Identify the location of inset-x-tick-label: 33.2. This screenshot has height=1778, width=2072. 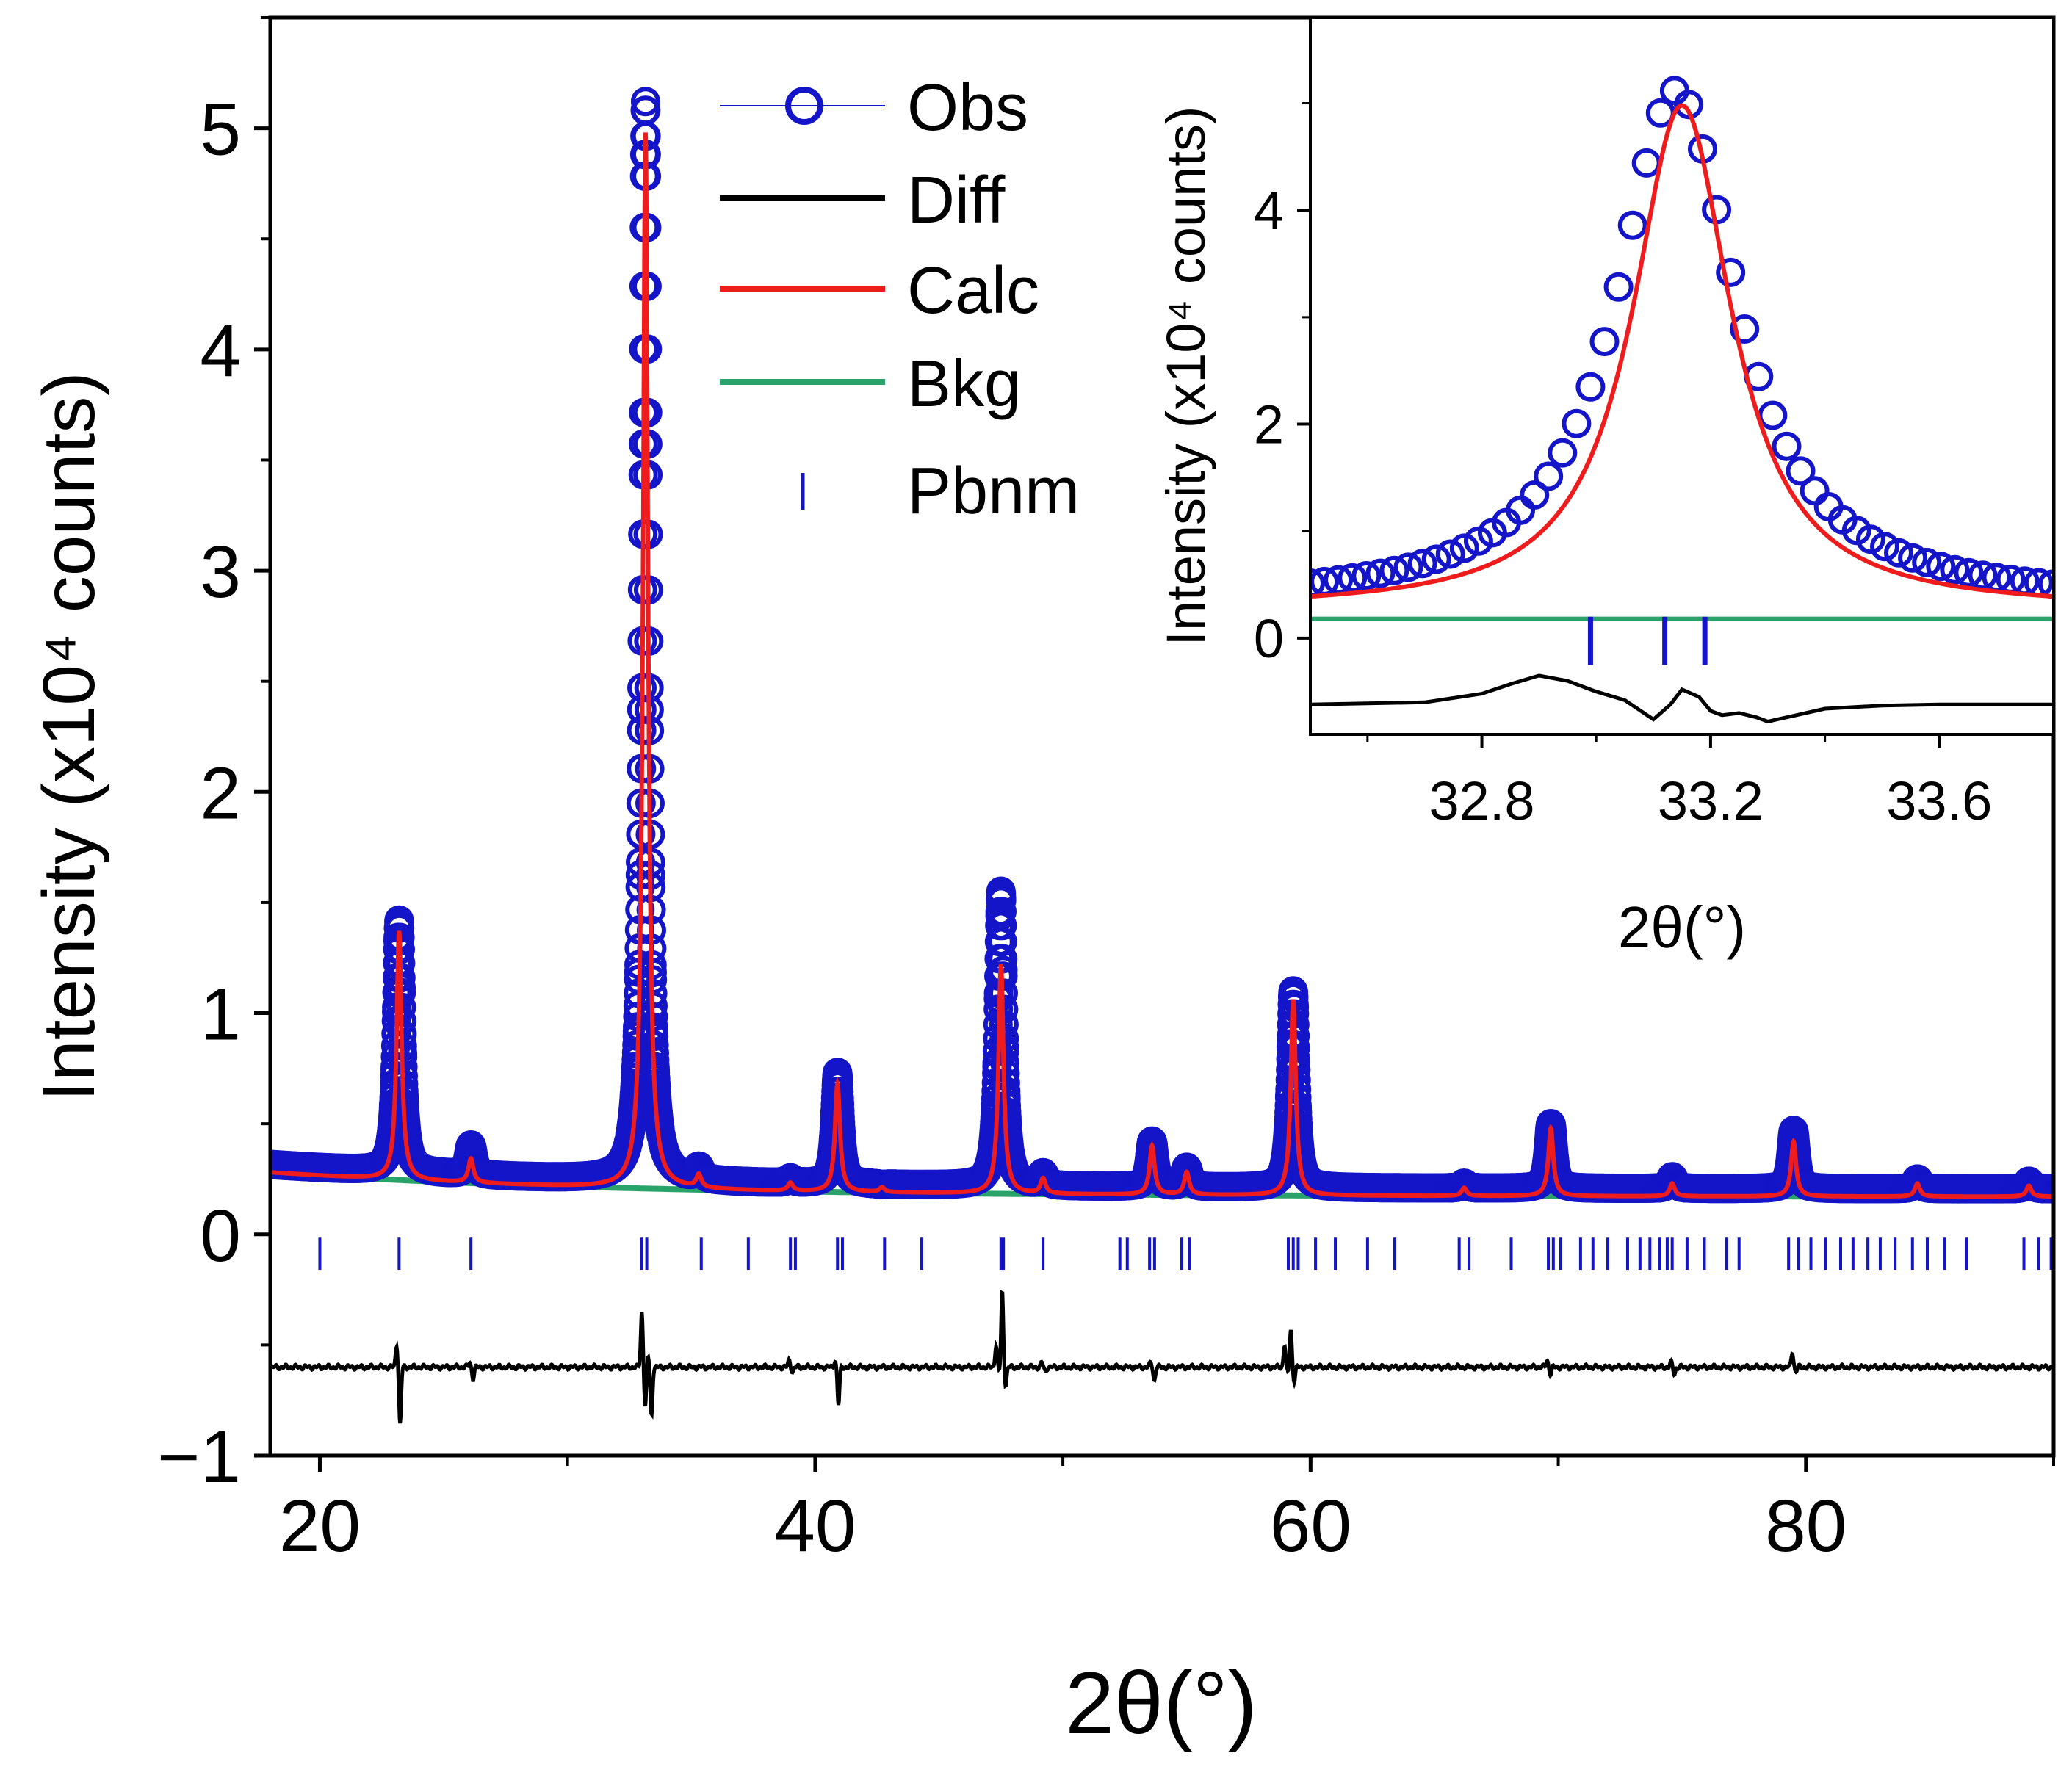
(1711, 800).